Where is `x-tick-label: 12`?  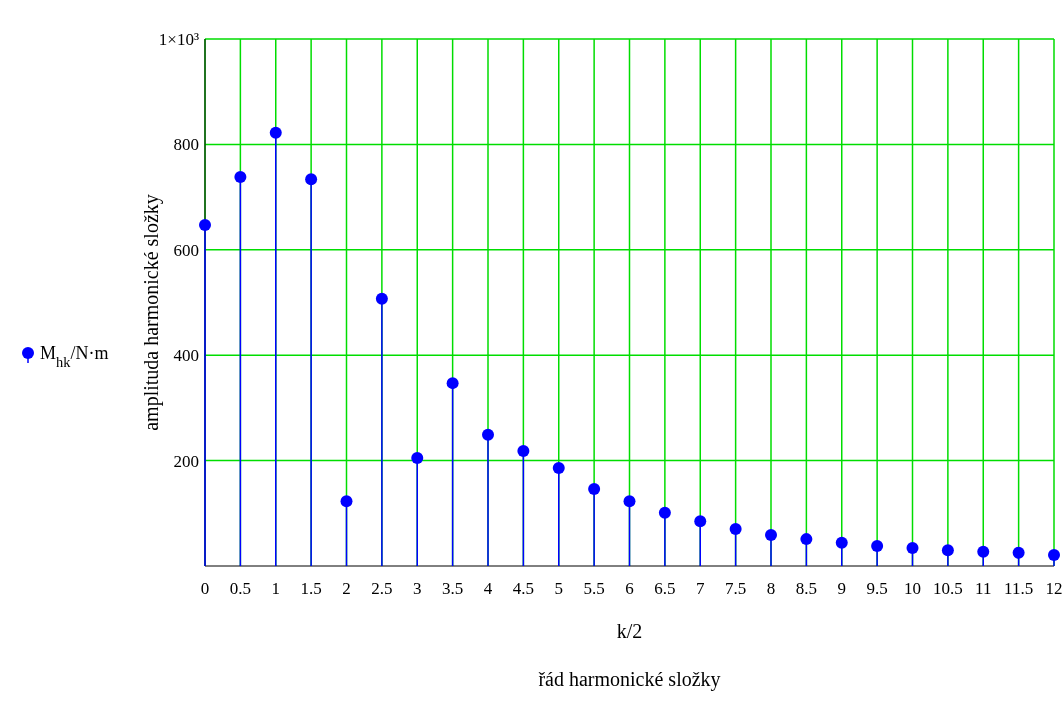 x-tick-label: 12 is located at coordinates (1054, 588).